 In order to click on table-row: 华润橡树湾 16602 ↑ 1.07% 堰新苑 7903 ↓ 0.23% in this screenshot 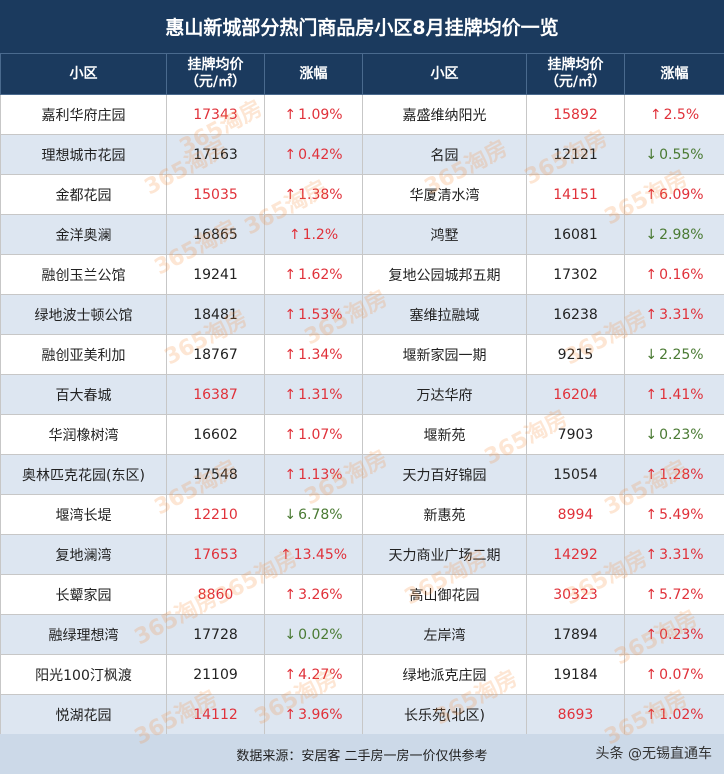, I will do `click(362, 434)`.